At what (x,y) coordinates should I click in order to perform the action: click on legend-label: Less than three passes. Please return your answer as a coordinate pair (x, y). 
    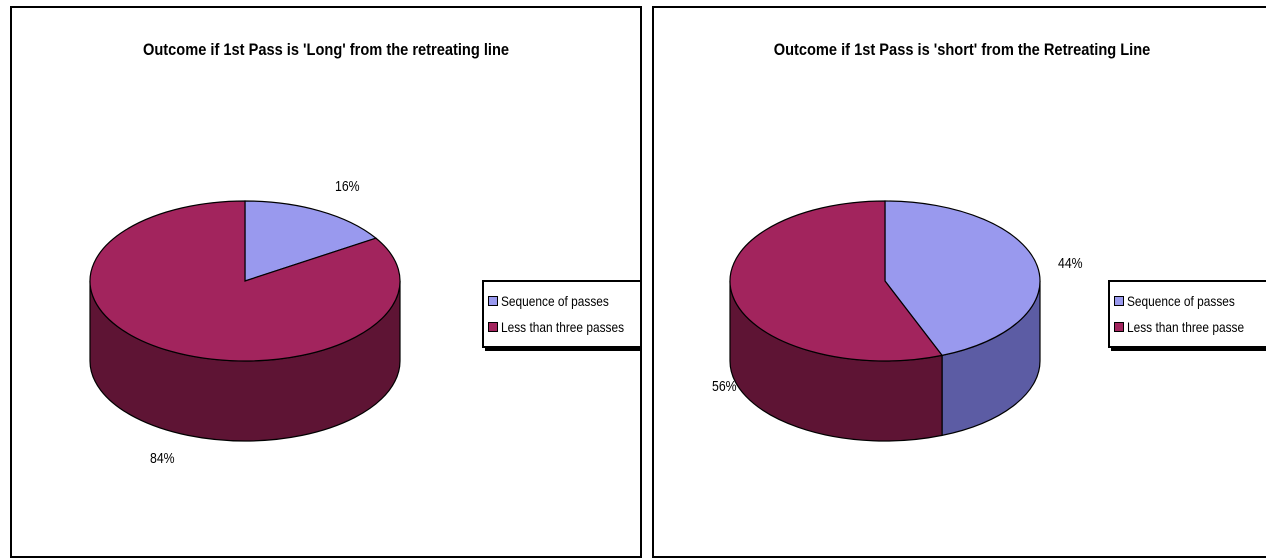
    Looking at the image, I should click on (563, 327).